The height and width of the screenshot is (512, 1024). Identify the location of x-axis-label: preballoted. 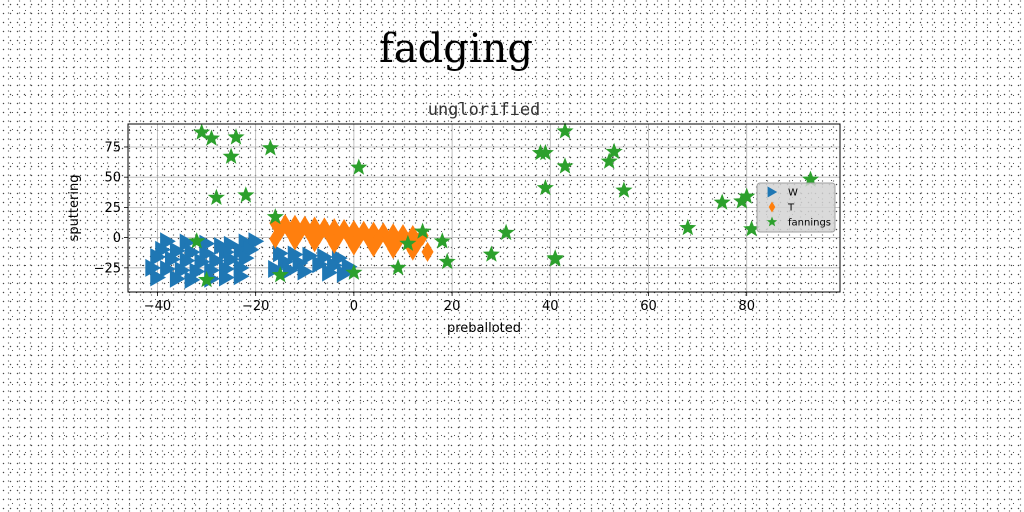
(484, 328).